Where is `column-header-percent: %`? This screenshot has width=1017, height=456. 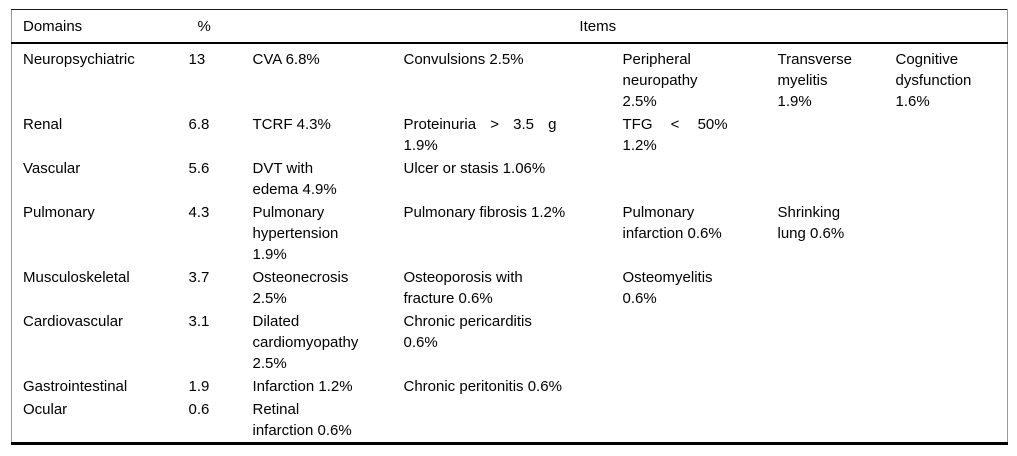 column-header-percent: % is located at coordinates (219, 26).